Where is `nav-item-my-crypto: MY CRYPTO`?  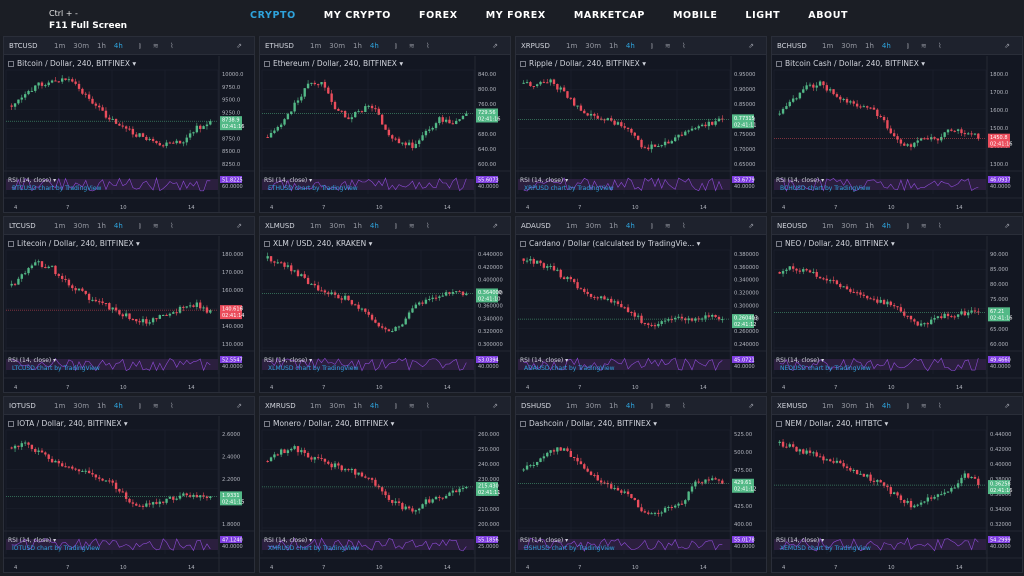
nav-item-my-crypto: MY CRYPTO is located at coordinates (357, 15).